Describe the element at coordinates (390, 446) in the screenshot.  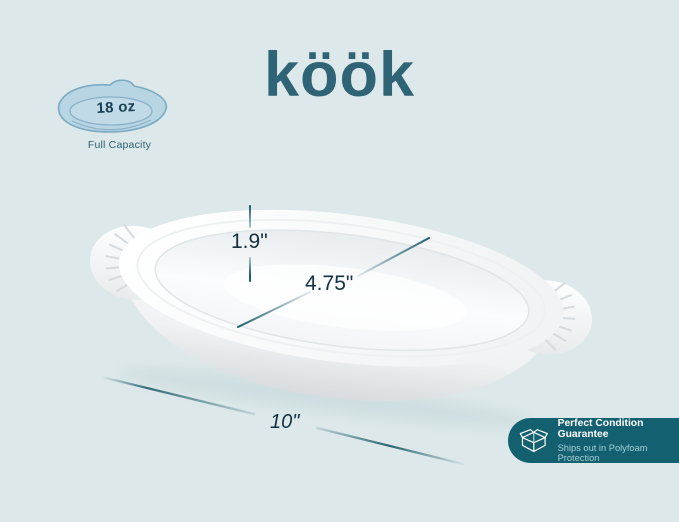
I see `dimension-line-length-right` at that location.